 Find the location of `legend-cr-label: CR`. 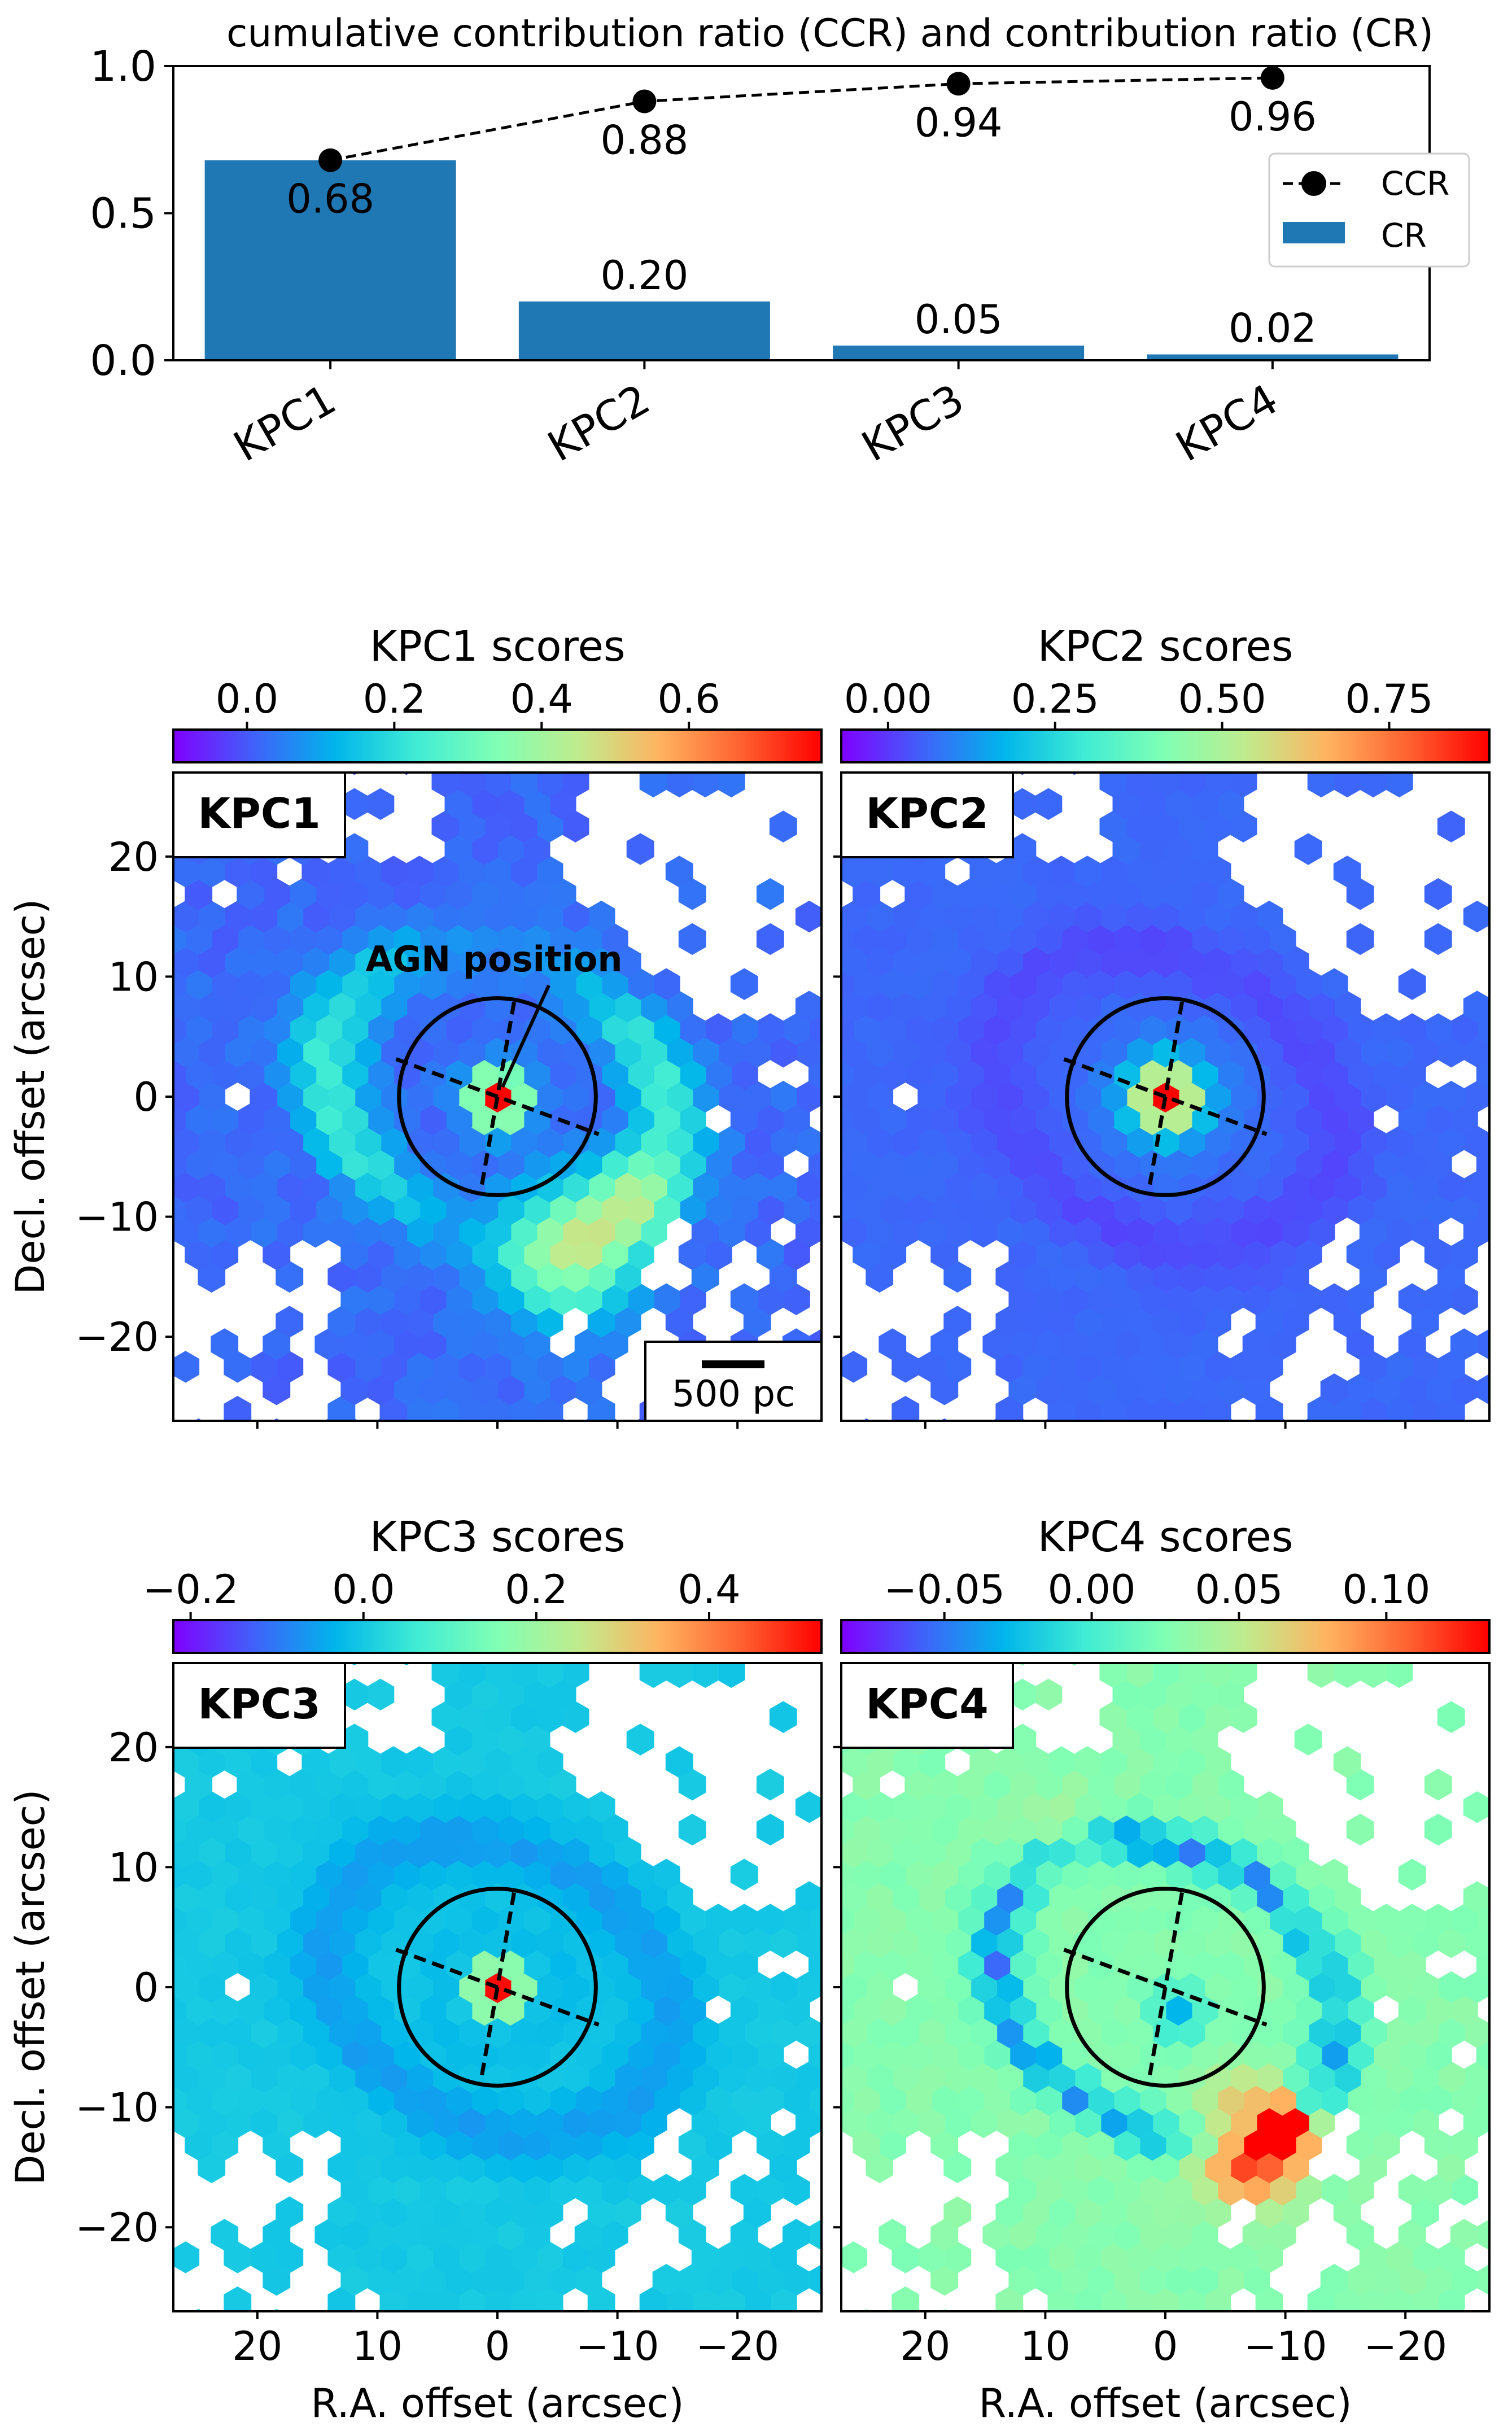

legend-cr-label: CR is located at coordinates (1404, 236).